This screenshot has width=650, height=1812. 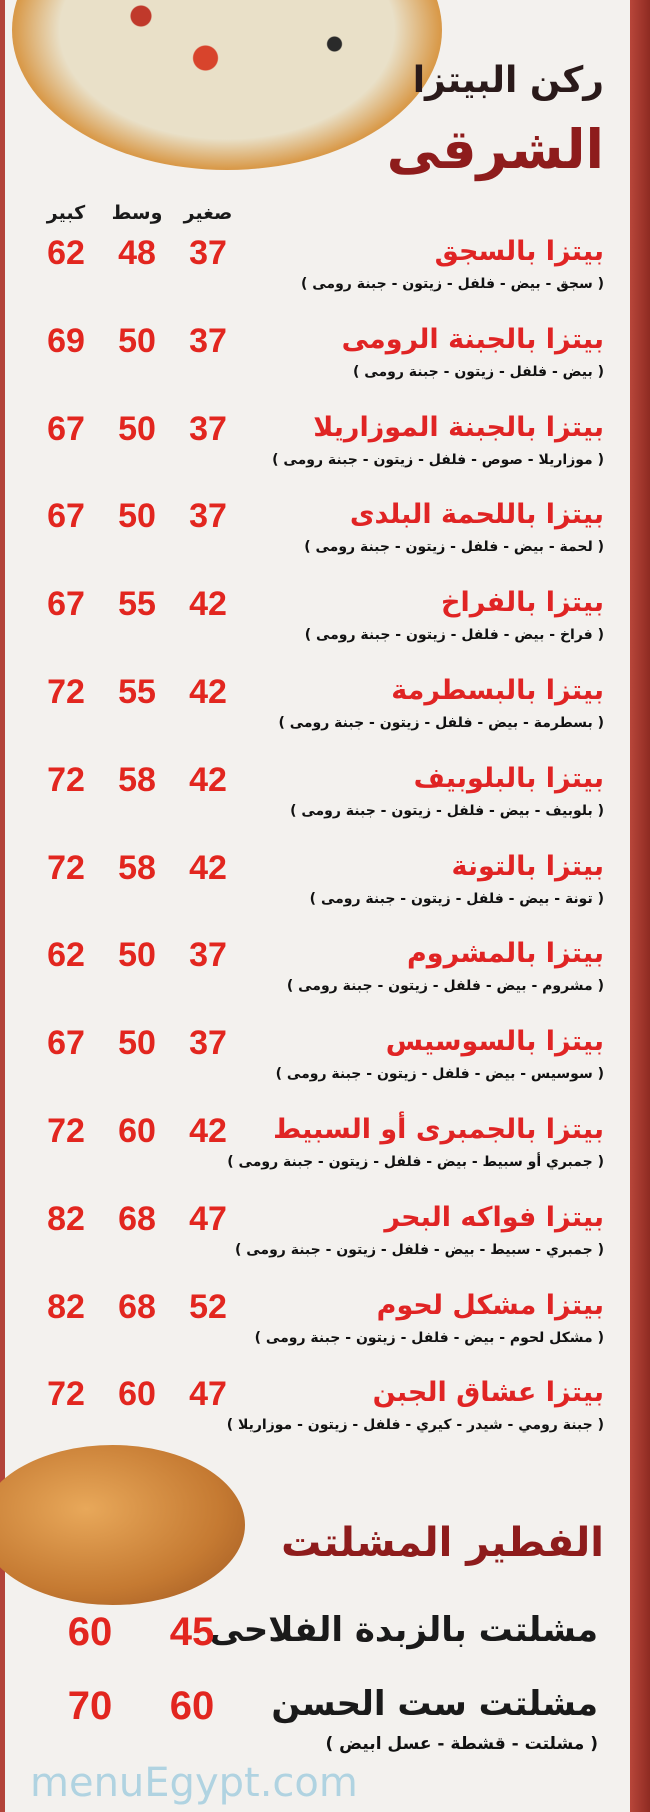 I want to click on menu-item-name: بيتزا بالسوسيس, so click(x=494, y=1042).